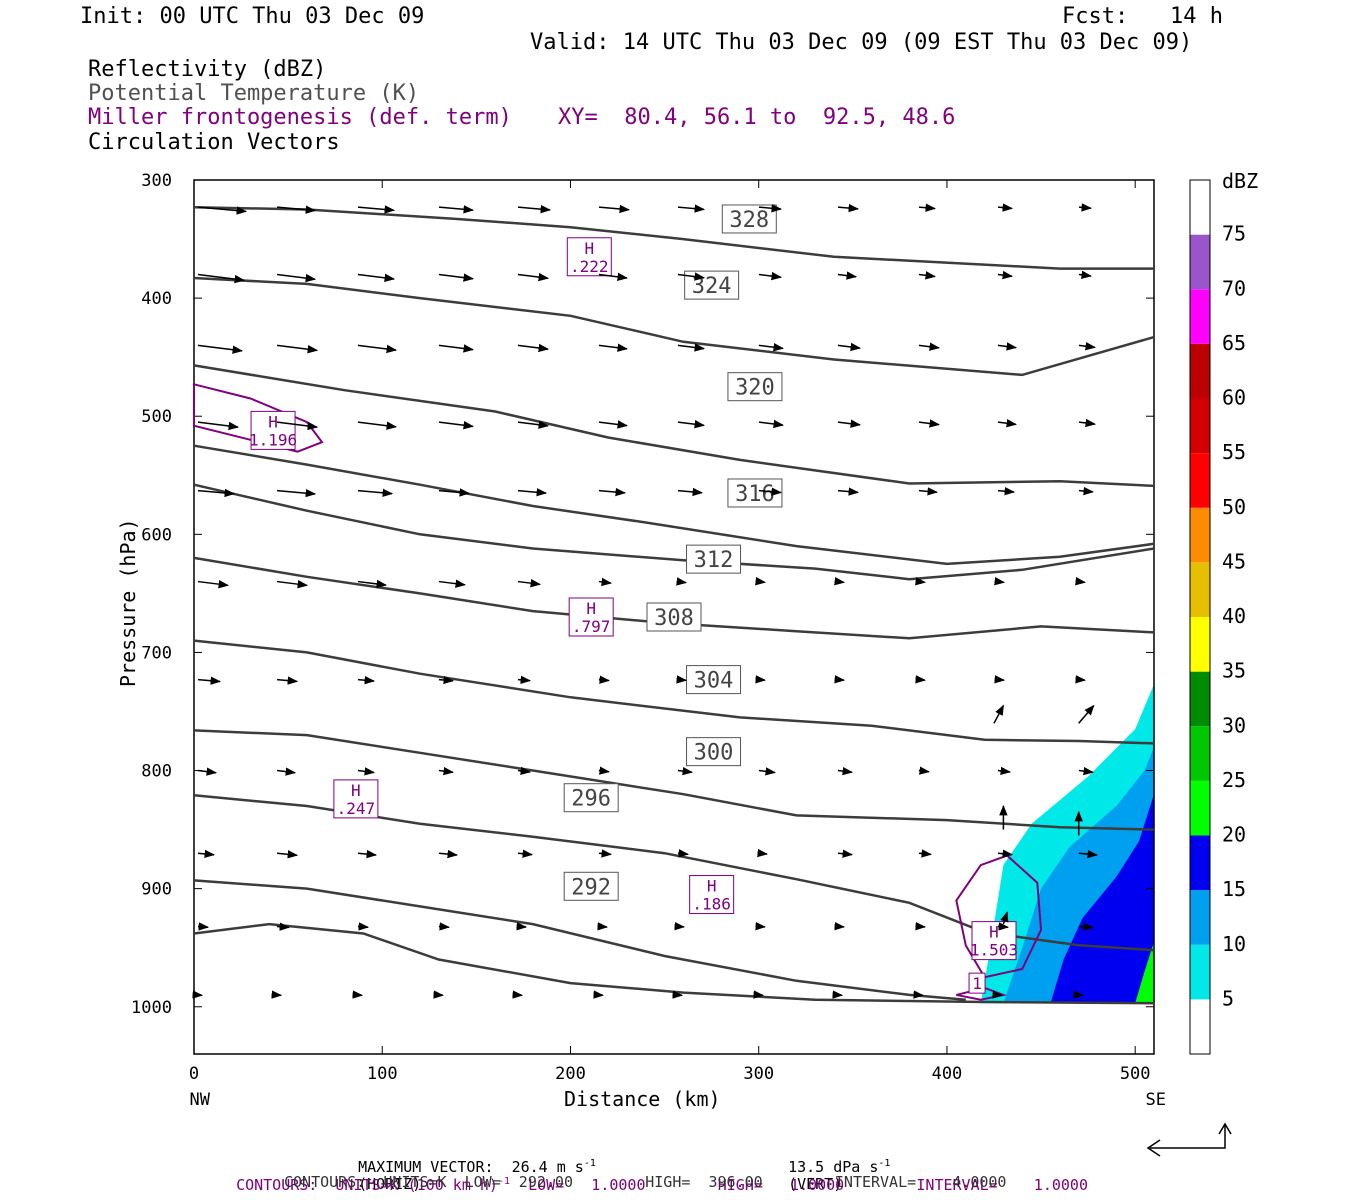  What do you see at coordinates (674, 618) in the screenshot?
I see `theta-label: 308` at bounding box center [674, 618].